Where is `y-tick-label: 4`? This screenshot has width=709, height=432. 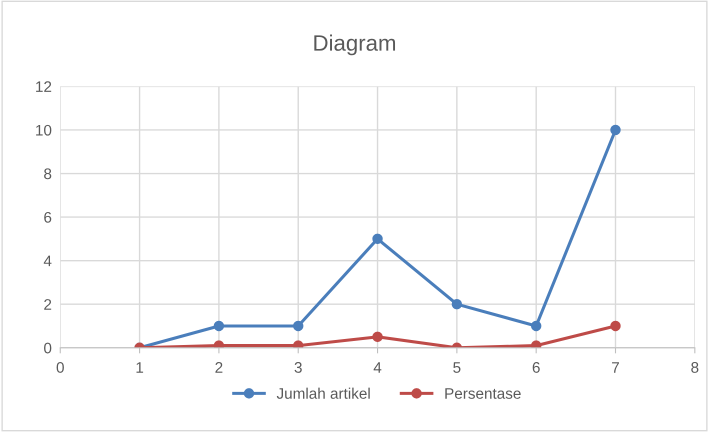 y-tick-label: 4 is located at coordinates (48, 261).